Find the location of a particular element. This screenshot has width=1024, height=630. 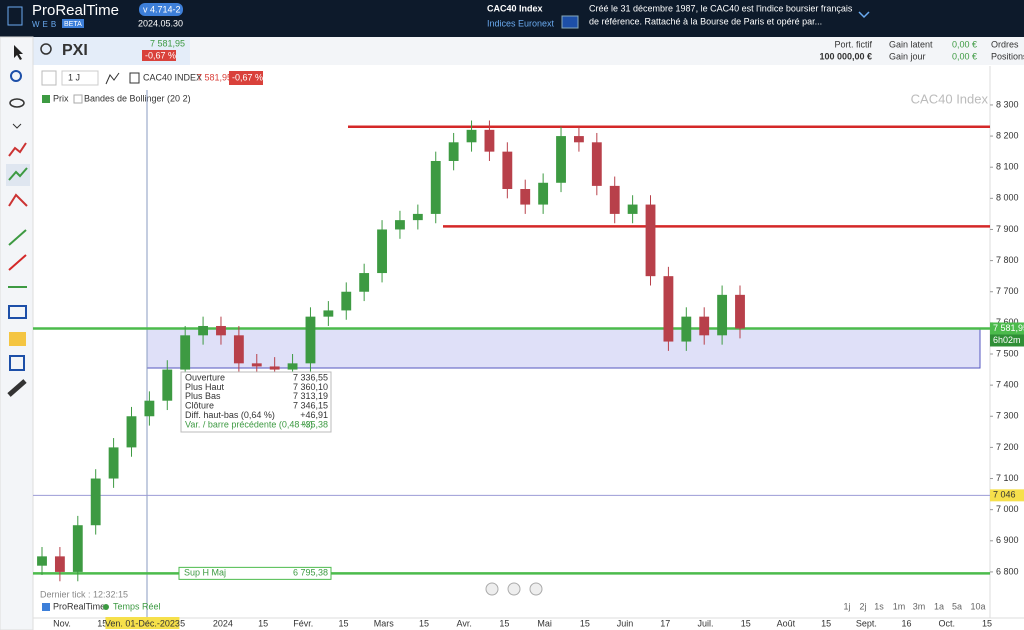

tooltip-value: 7 313,19 is located at coordinates (310, 396).